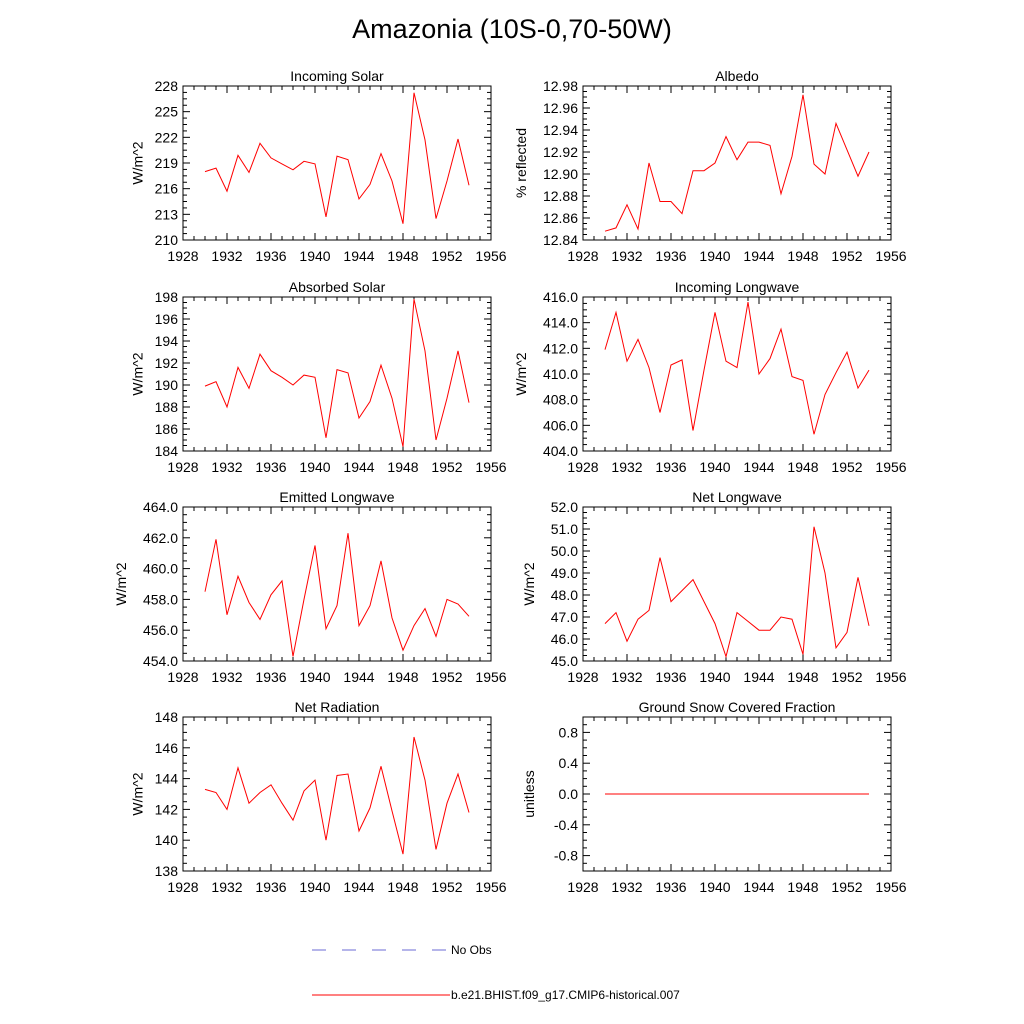 This screenshot has height=1024, width=1024. I want to click on y-tick-label: 222, so click(167, 137).